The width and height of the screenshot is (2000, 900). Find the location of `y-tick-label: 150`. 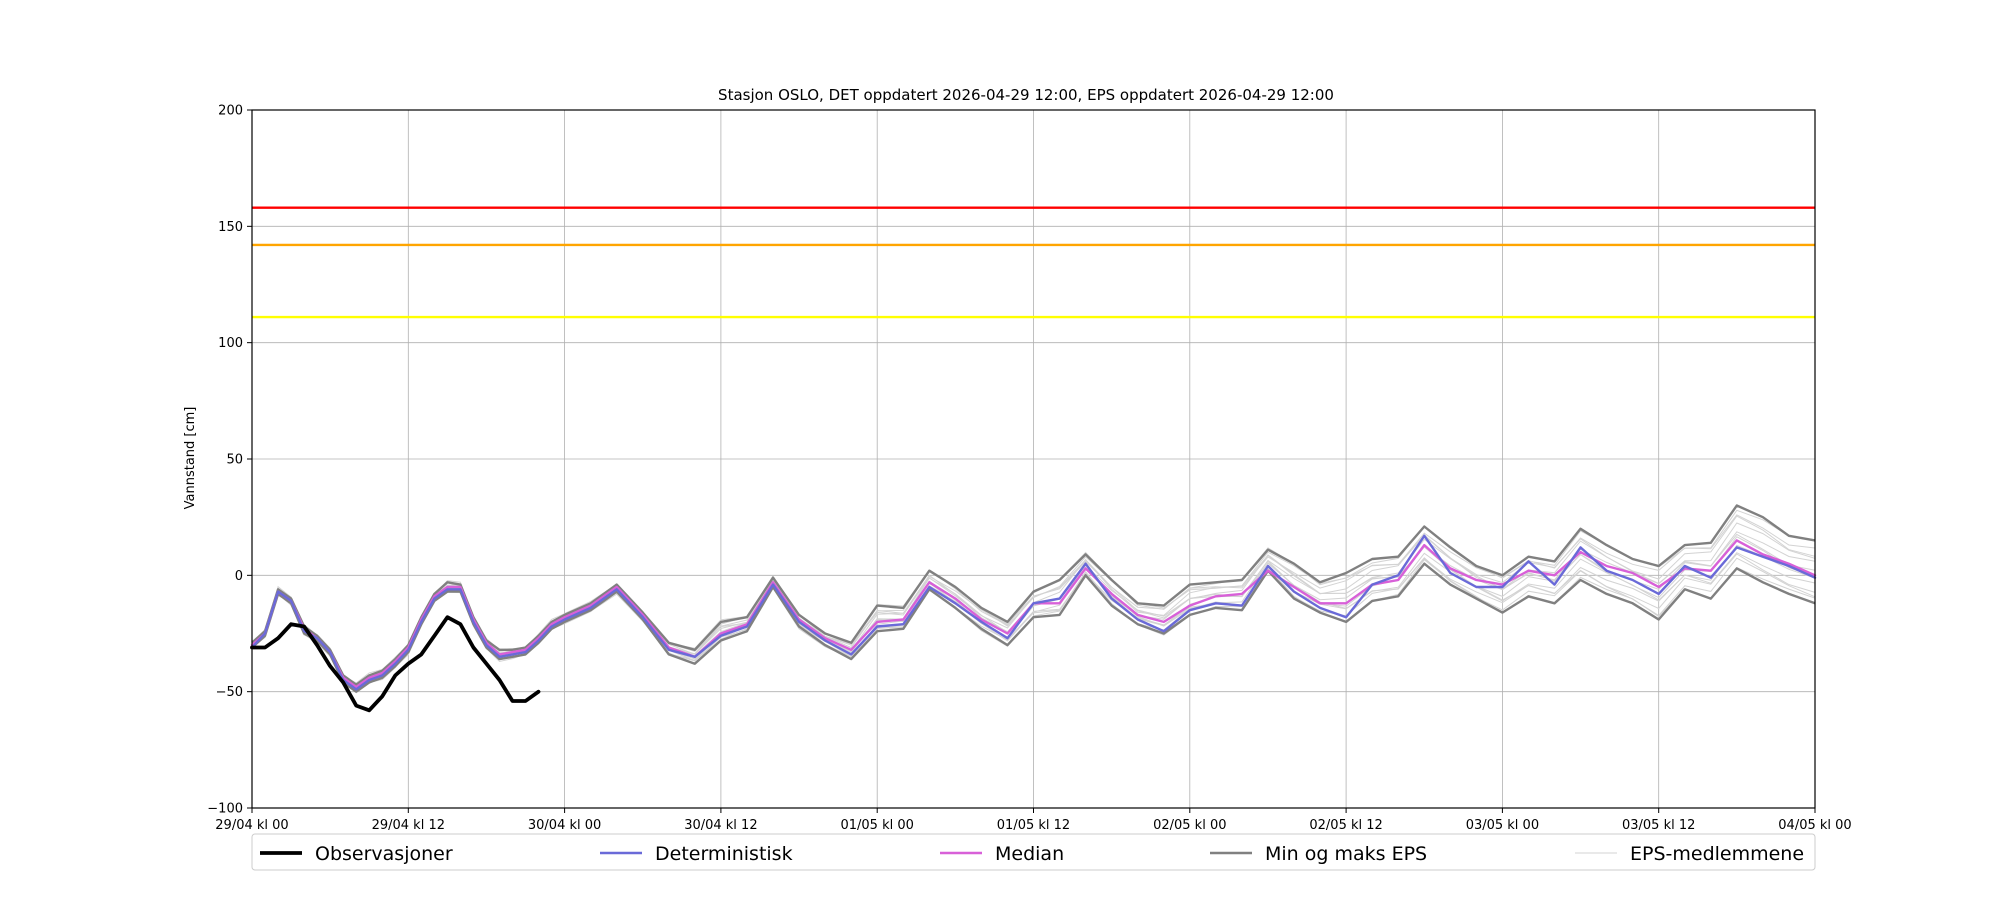

y-tick-label: 150 is located at coordinates (230, 227).